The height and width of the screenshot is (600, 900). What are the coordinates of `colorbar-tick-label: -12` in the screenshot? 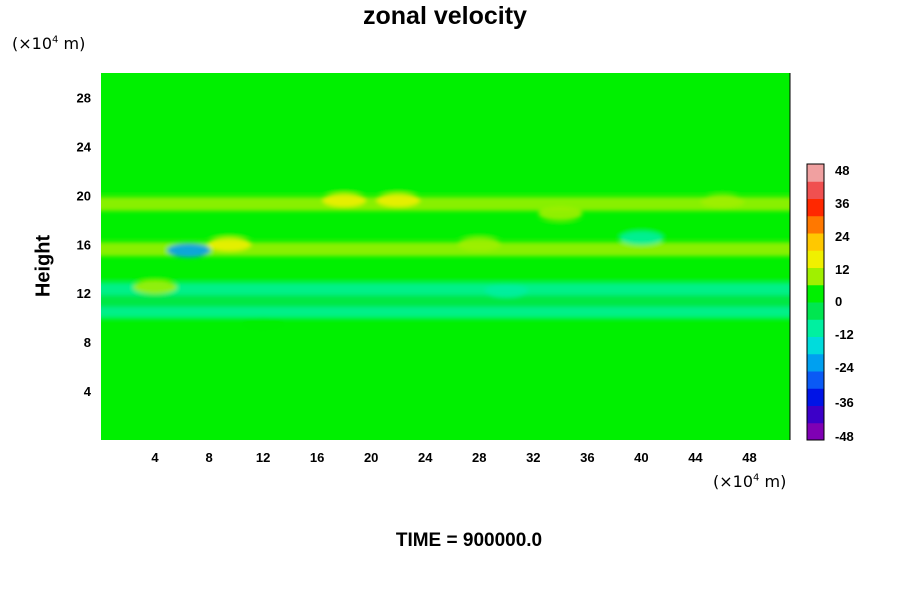 It's located at (844, 334).